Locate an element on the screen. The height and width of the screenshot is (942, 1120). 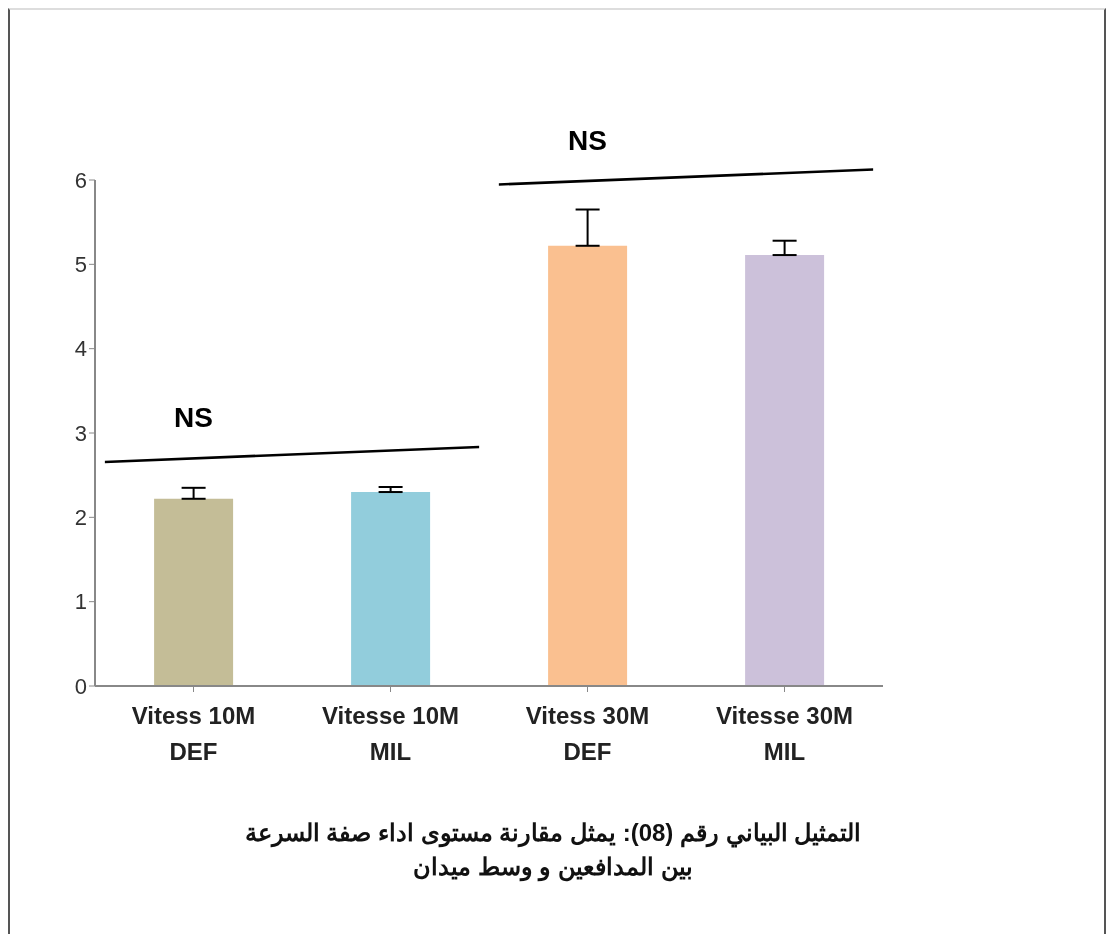
y-tick-label: 4 is located at coordinates (80, 349).